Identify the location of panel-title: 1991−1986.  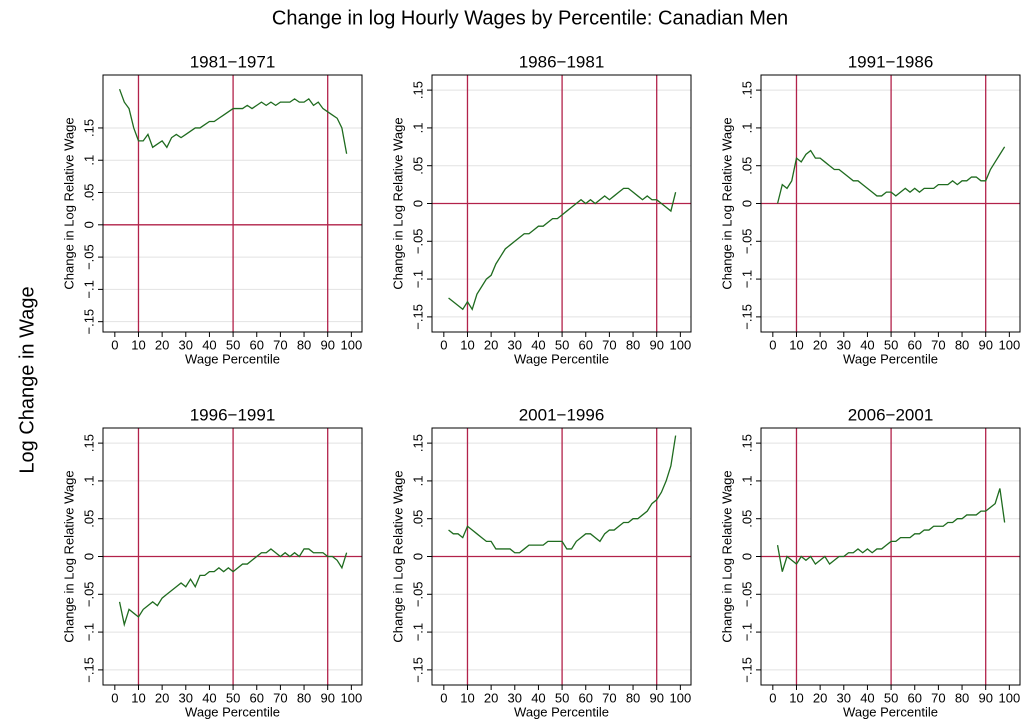
(891, 61).